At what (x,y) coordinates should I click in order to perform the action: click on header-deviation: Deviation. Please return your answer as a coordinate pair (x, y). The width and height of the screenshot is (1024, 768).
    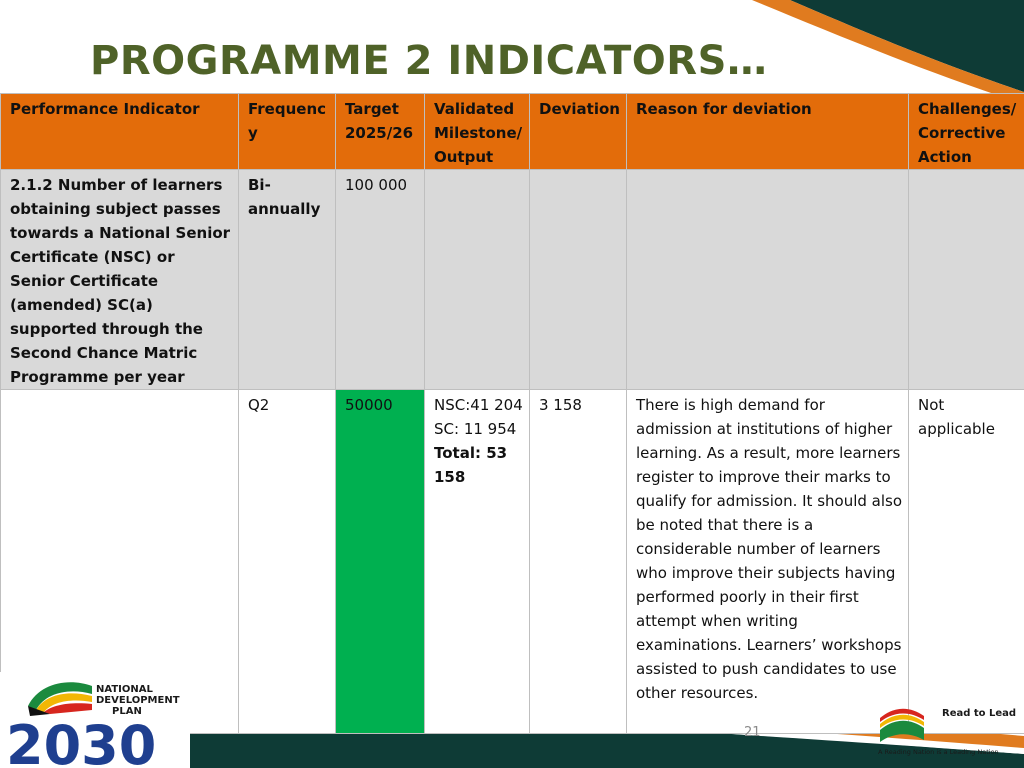
    Looking at the image, I should click on (578, 131).